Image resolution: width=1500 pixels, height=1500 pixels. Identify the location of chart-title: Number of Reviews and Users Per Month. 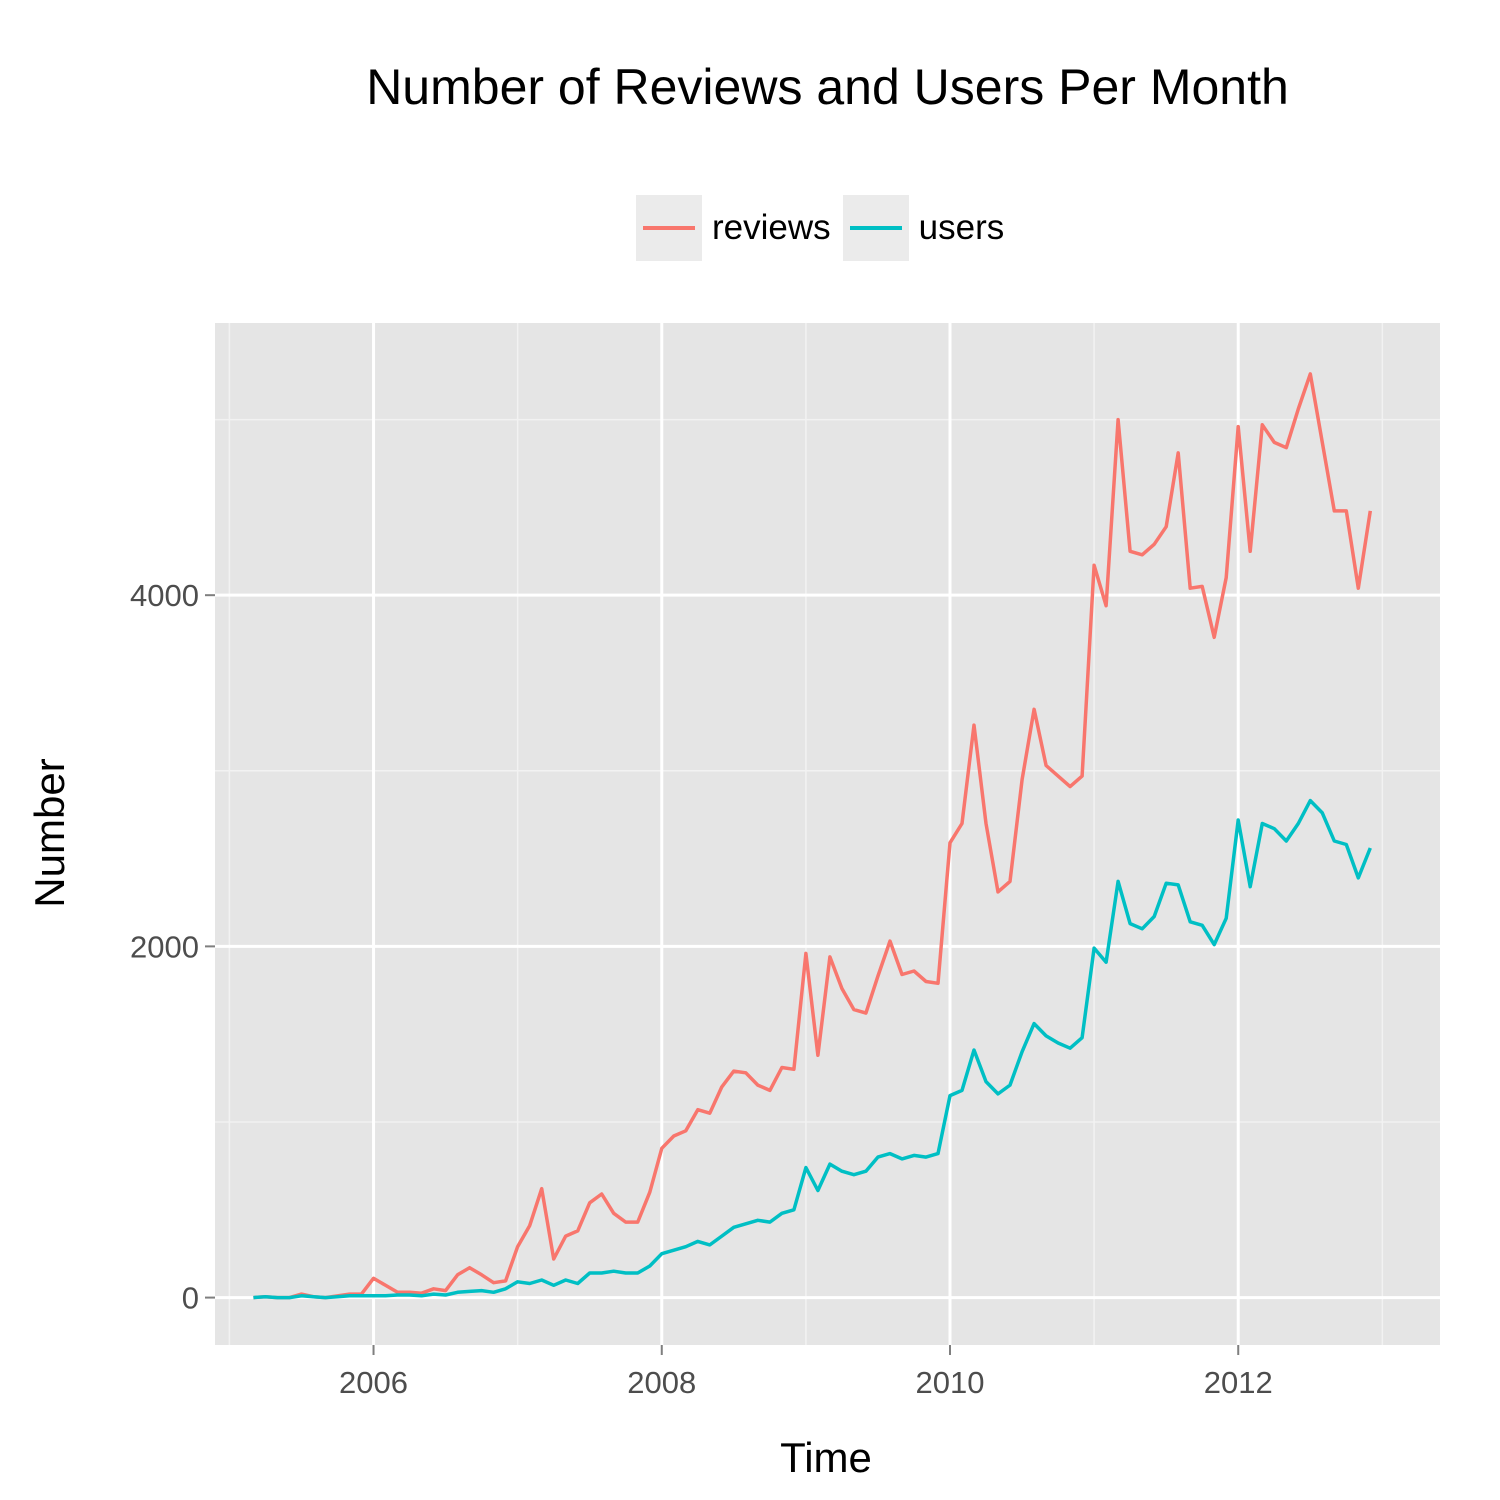
(827, 87).